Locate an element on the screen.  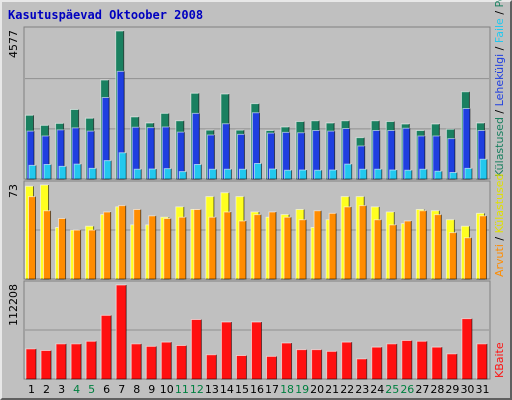
x-label-day-31: 31 is located at coordinates (482, 389).